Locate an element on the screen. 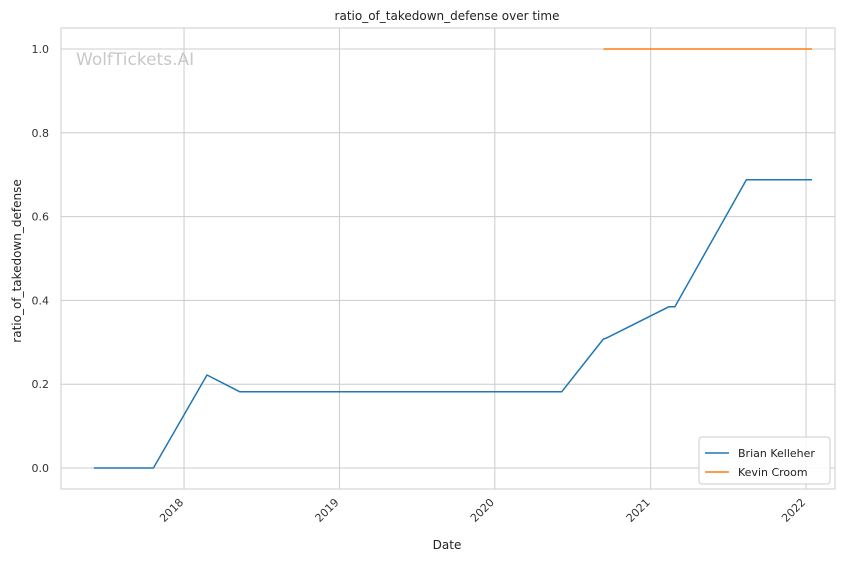  legend-label-0: Brian Kelleher is located at coordinates (776, 453).